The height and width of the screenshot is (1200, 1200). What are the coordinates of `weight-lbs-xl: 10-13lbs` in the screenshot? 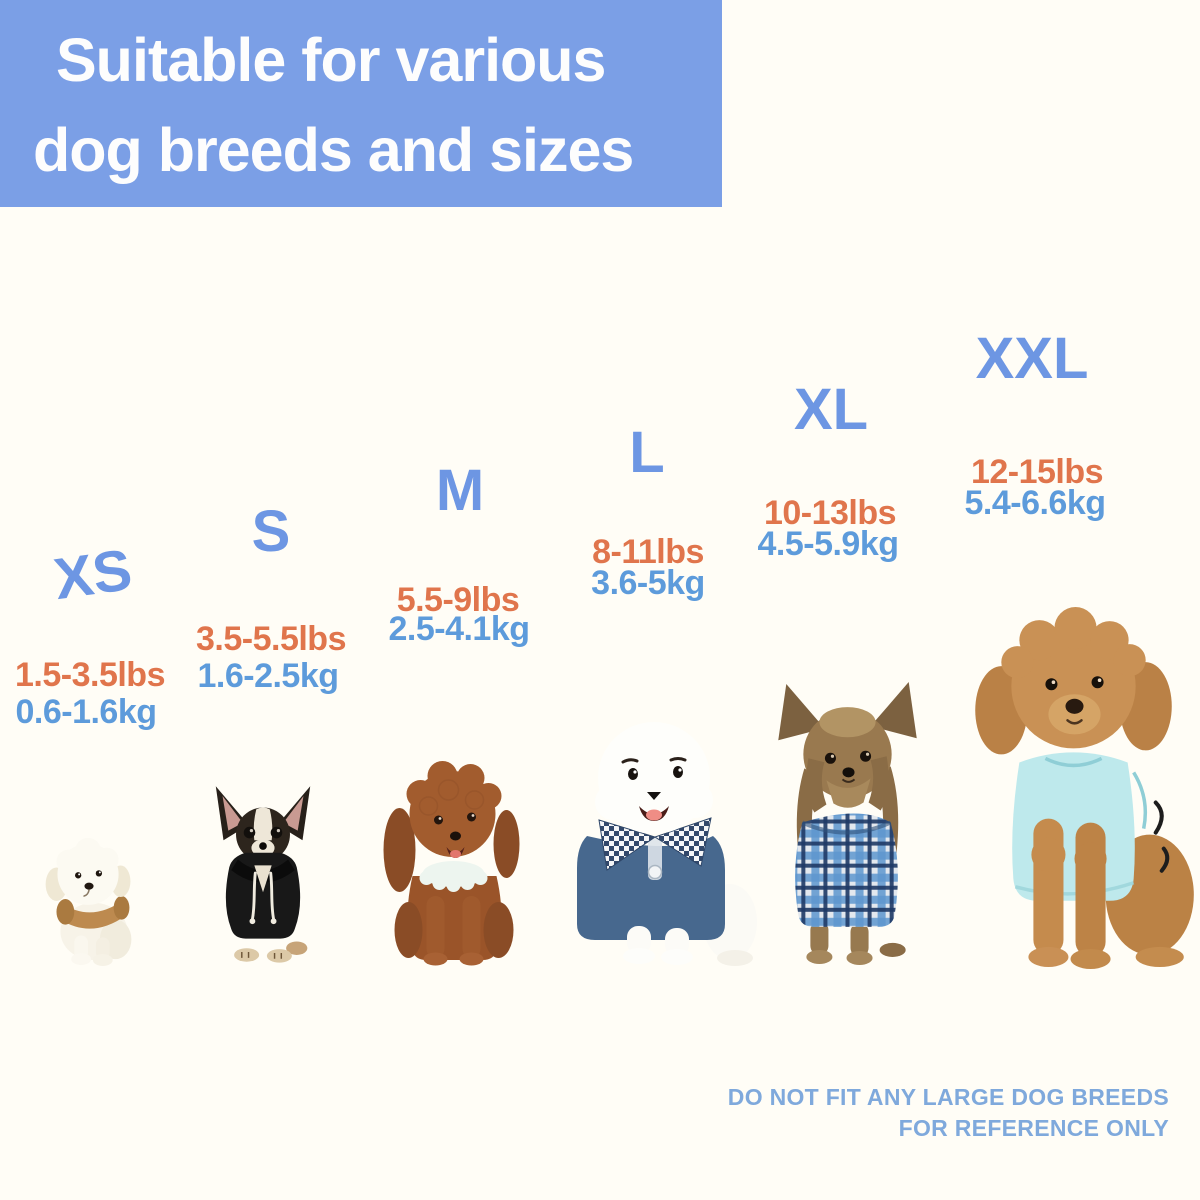 It's located at (830, 513).